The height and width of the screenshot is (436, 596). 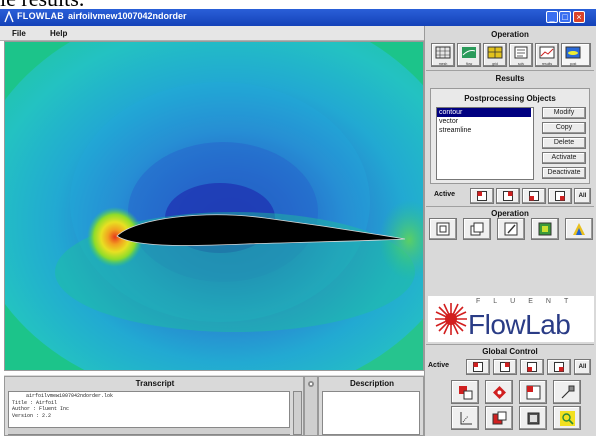 I want to click on app-logo-icon, so click(x=9, y=17).